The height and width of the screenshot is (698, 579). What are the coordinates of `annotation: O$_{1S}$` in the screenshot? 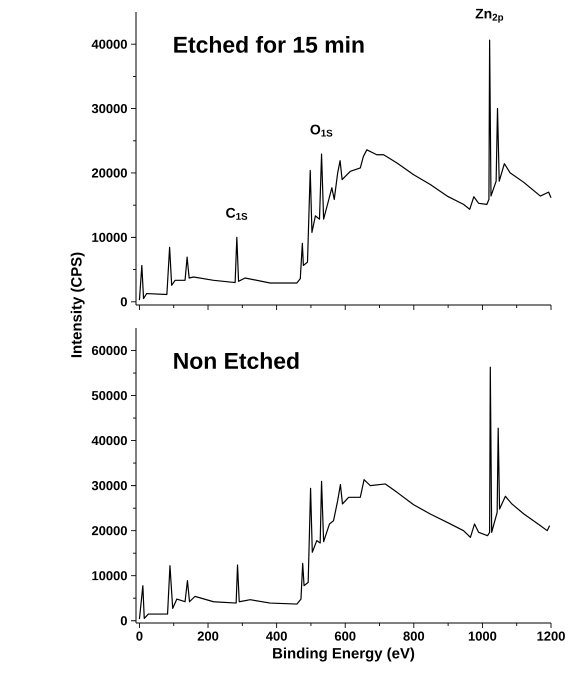 It's located at (321, 130).